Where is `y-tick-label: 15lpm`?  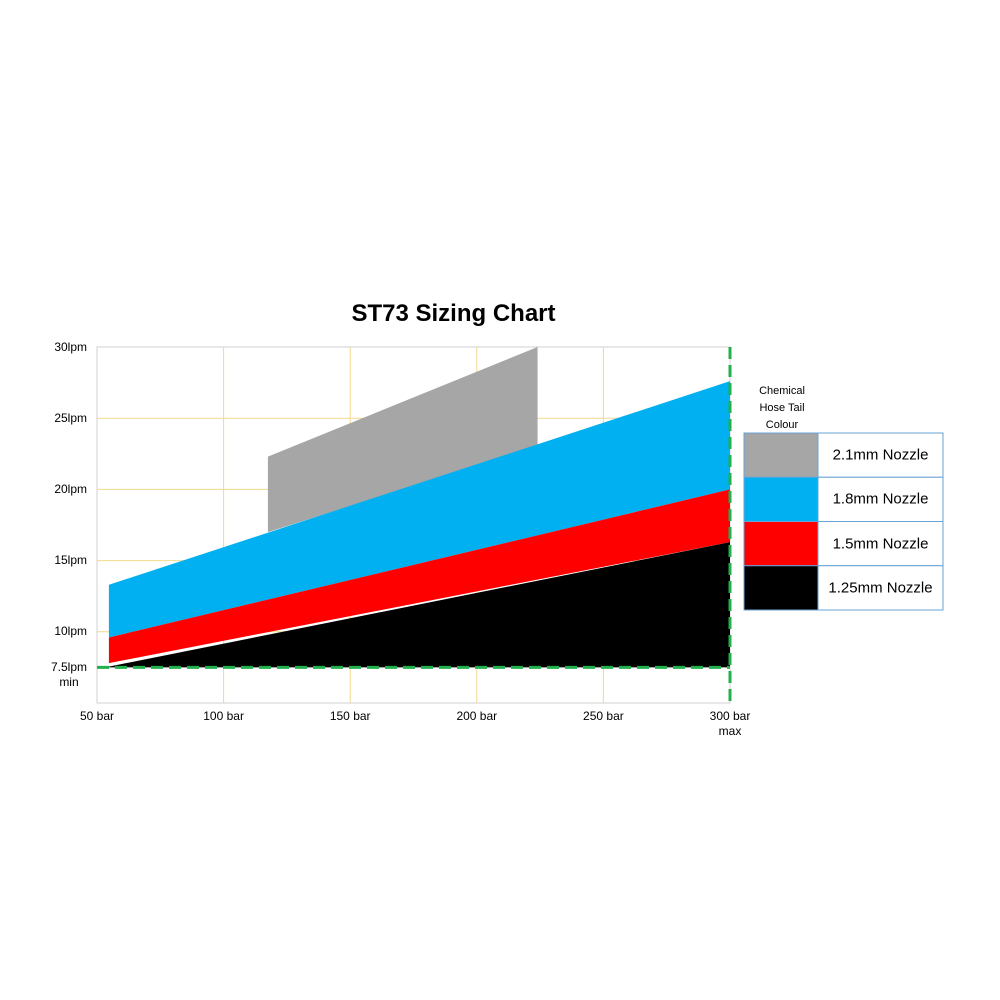
y-tick-label: 15lpm is located at coordinates (70, 560).